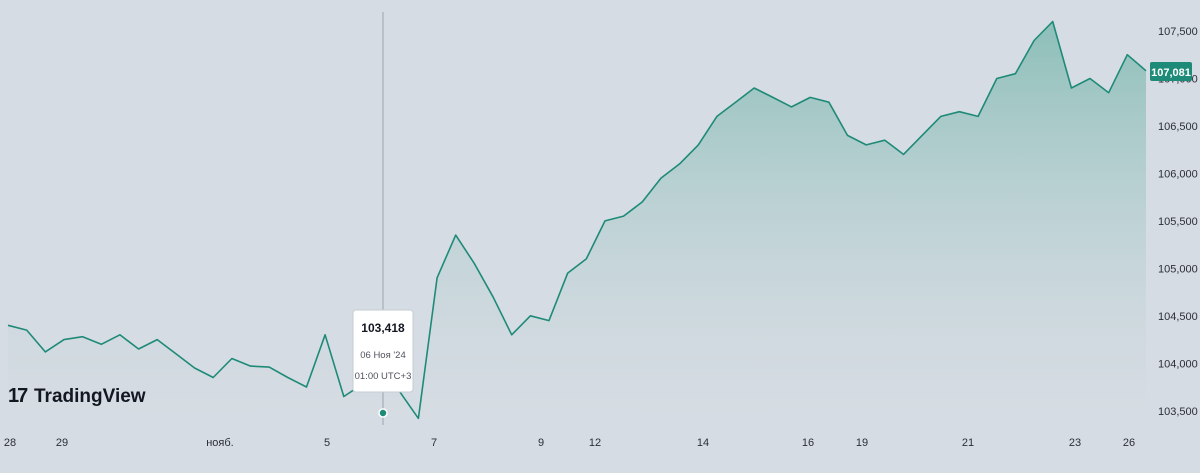 The height and width of the screenshot is (473, 1200). What do you see at coordinates (383, 413) in the screenshot?
I see `hover-point-marker` at bounding box center [383, 413].